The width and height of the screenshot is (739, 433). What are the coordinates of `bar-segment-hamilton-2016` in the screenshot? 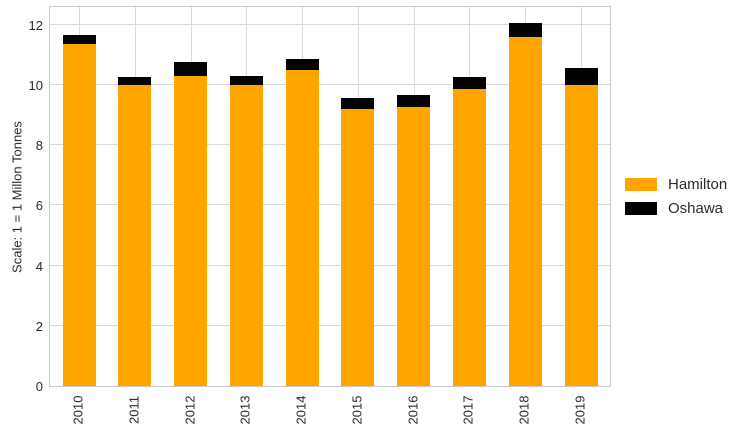 It's located at (414, 246).